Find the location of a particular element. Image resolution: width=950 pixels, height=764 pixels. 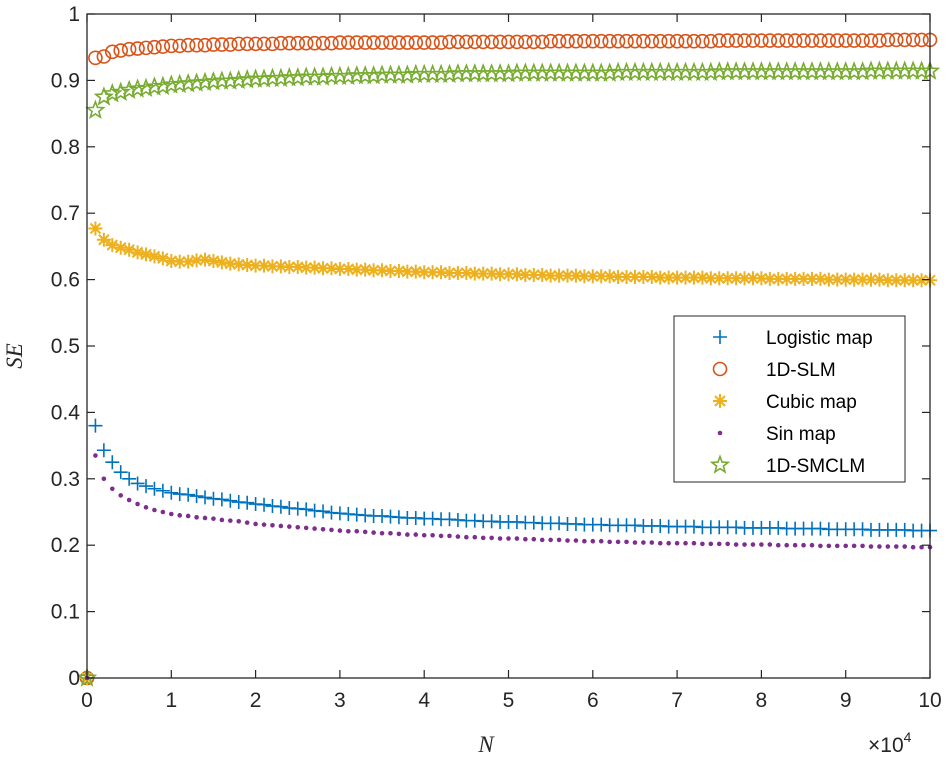

legend-label: Sin map is located at coordinates (801, 434).